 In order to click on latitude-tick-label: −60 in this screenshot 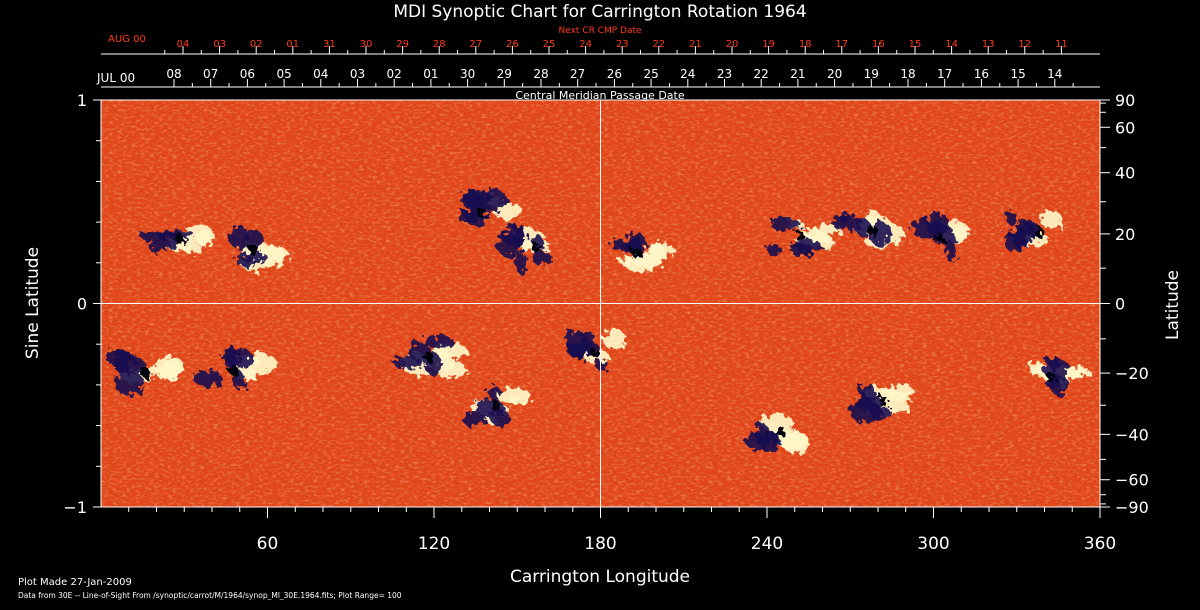, I will do `click(1132, 480)`.